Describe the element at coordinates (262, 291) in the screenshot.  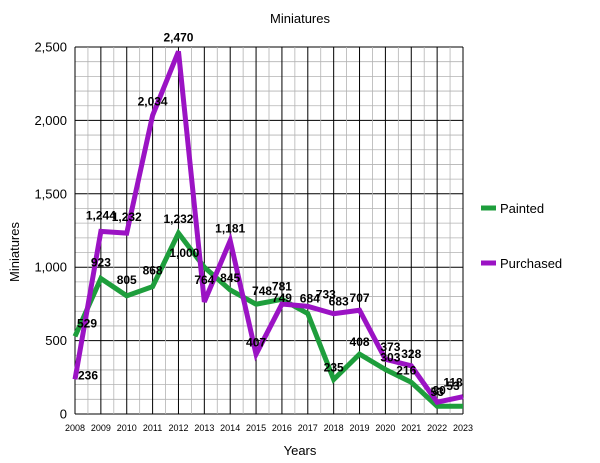
I see `data-label-painted: 748` at that location.